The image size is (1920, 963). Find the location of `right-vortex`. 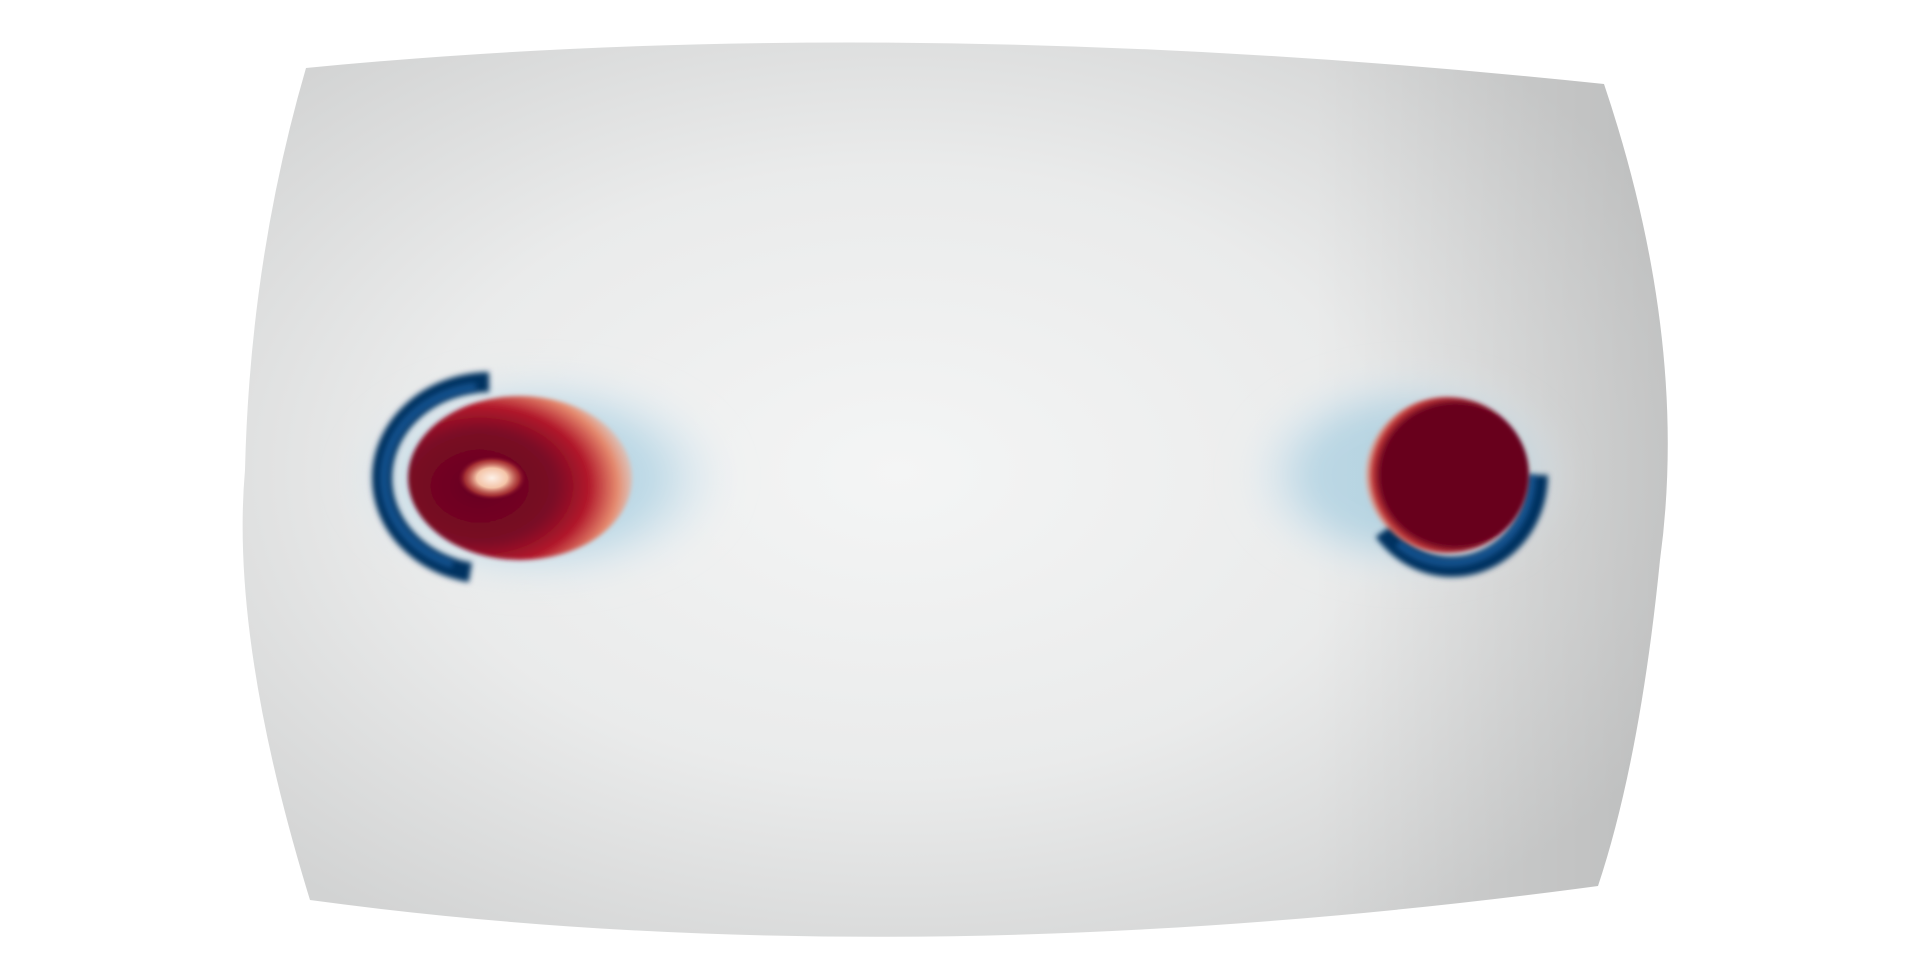

right-vortex is located at coordinates (1405, 475).